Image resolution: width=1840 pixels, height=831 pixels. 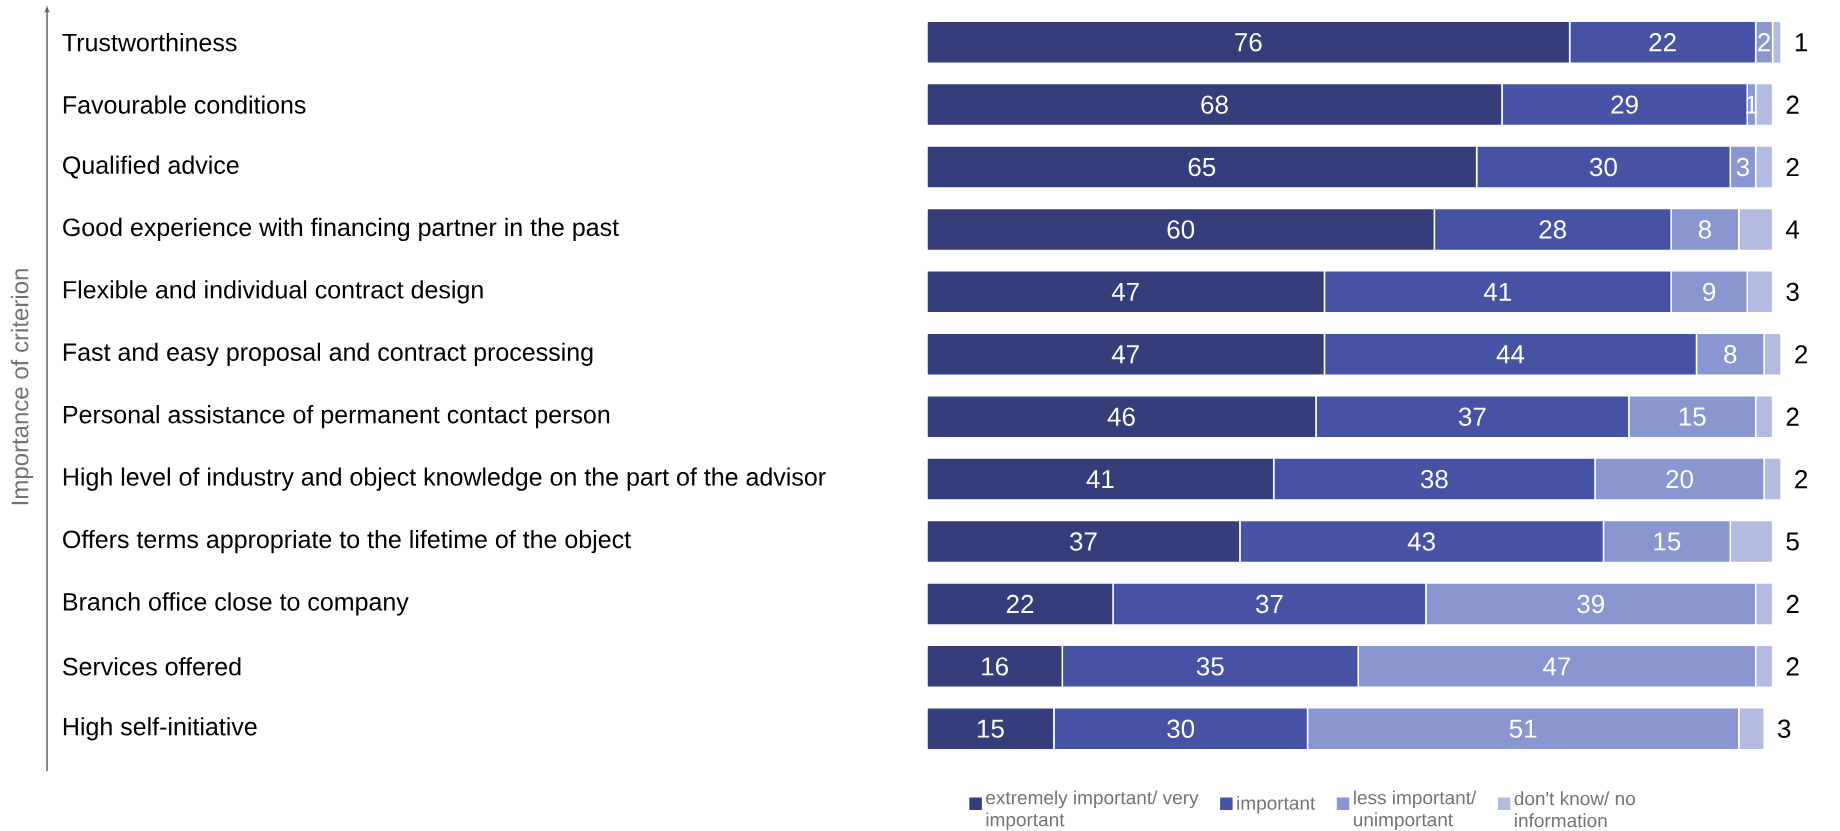 I want to click on data-label: 35, so click(x=1210, y=666).